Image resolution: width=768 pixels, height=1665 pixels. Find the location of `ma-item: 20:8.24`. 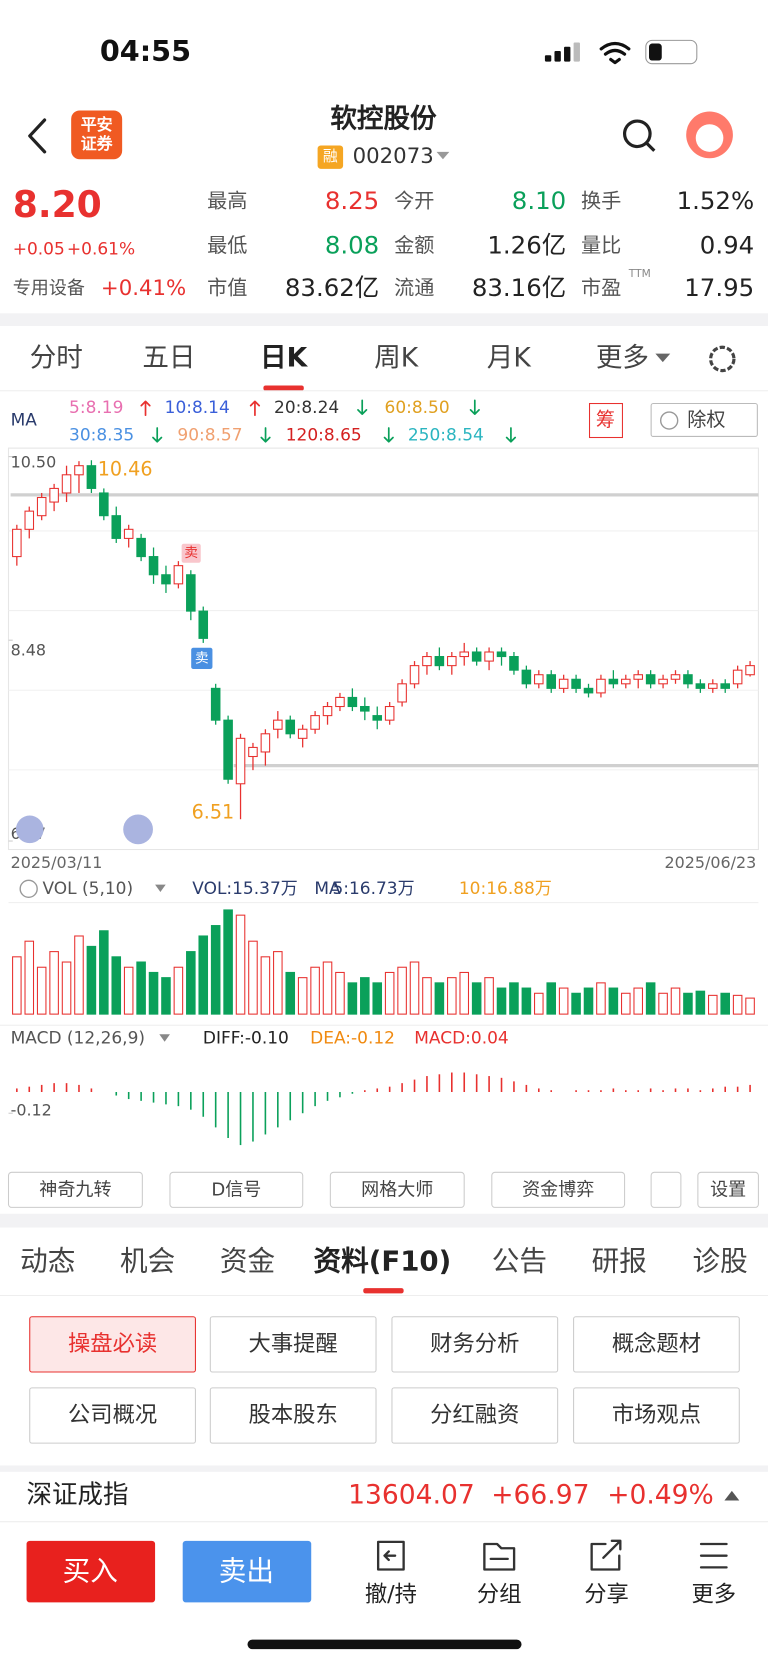

ma-item: 20:8.24 is located at coordinates (306, 408).